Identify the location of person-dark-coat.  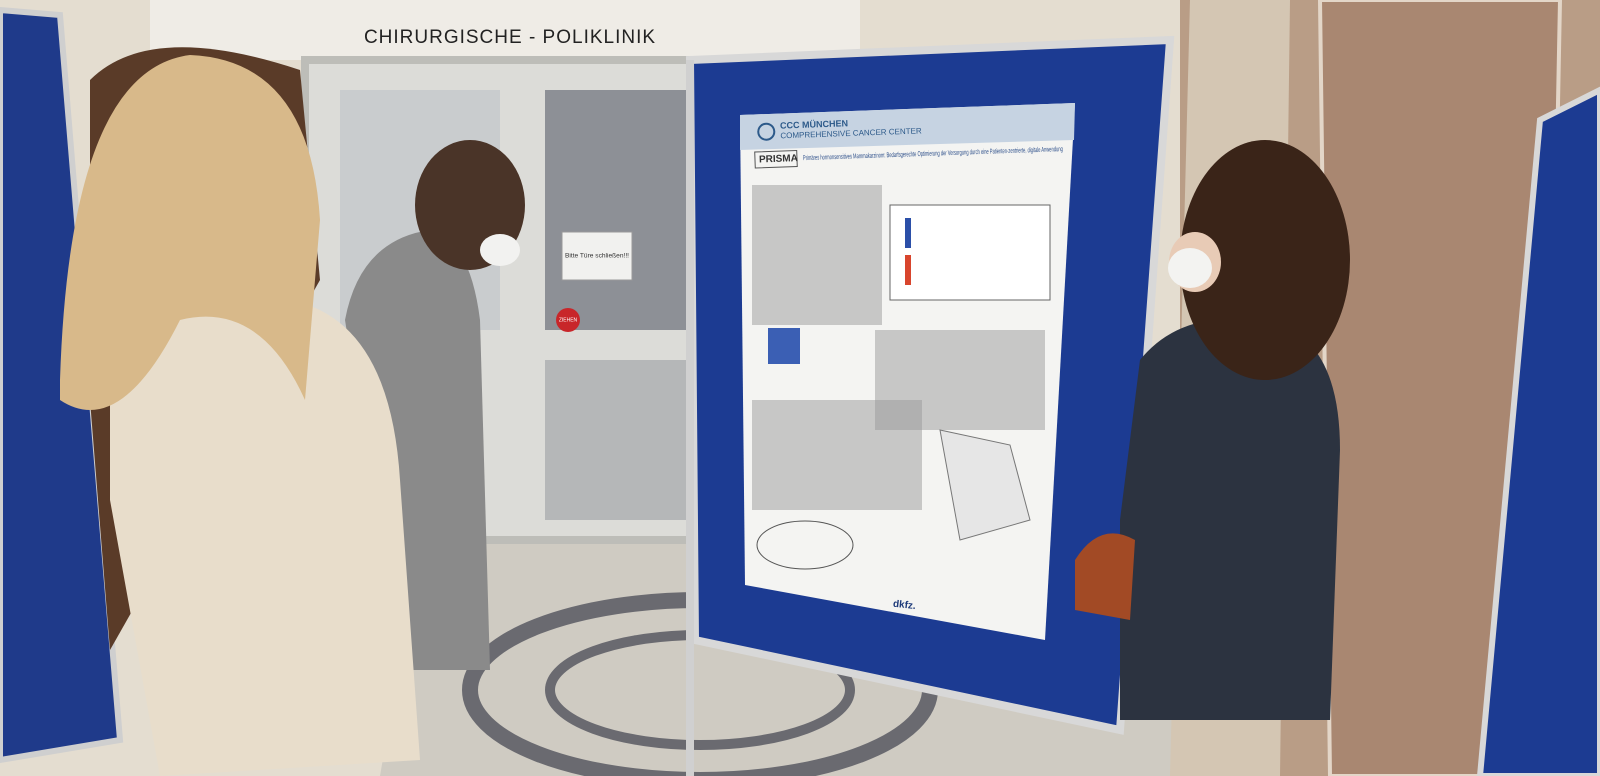
(1230, 519).